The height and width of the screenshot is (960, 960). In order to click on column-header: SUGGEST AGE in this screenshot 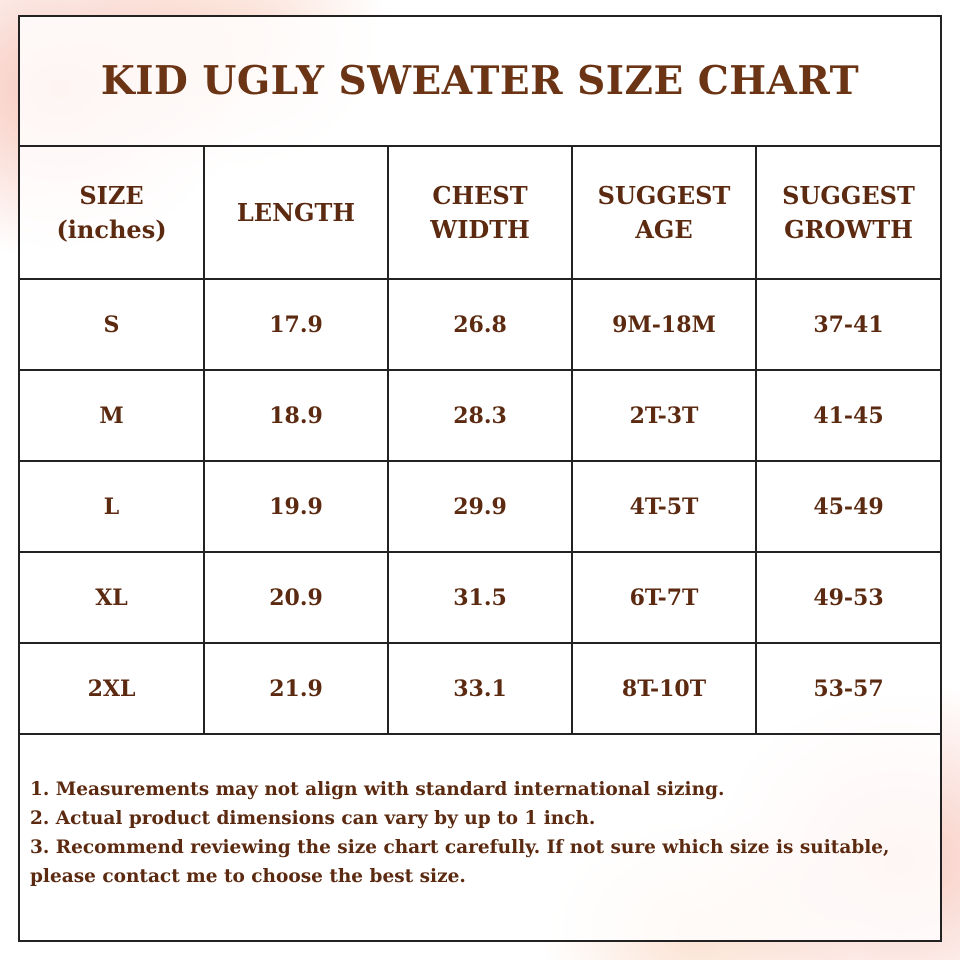, I will do `click(664, 213)`.